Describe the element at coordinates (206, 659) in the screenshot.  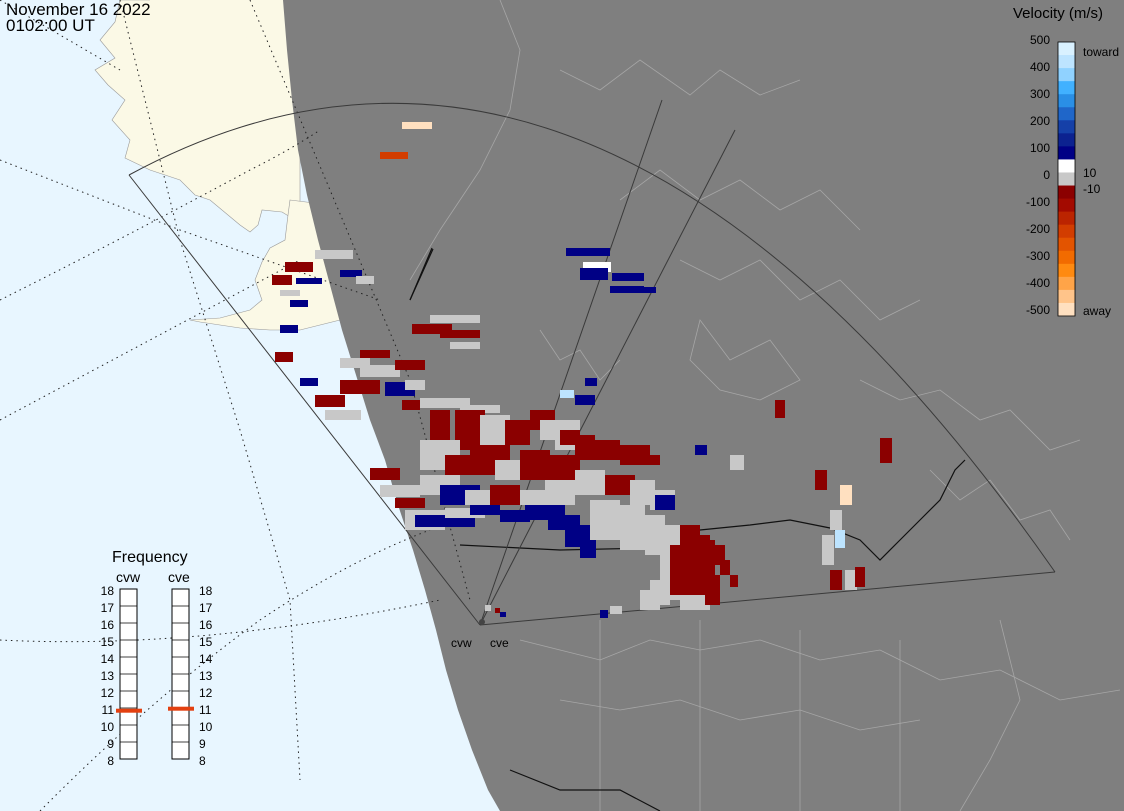
I see `frequency-tick-label: 14` at that location.